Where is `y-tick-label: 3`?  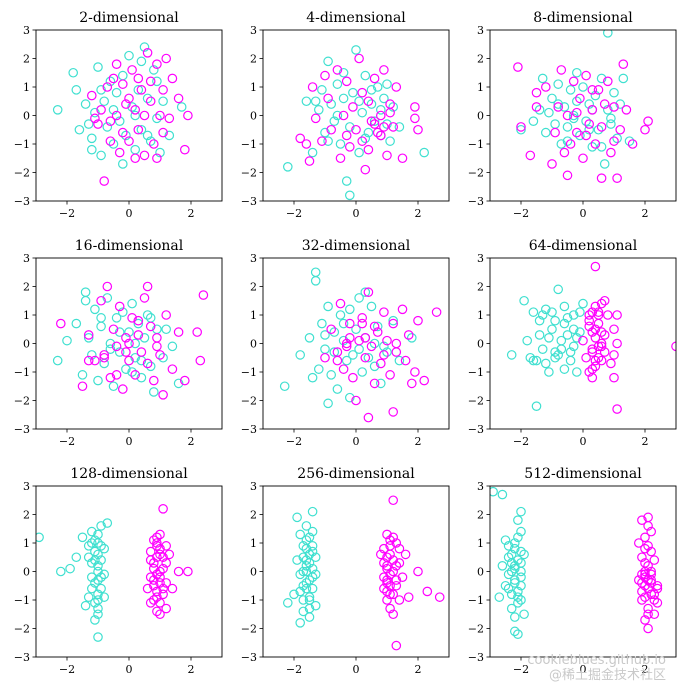
y-tick-label: 3 is located at coordinates (253, 258).